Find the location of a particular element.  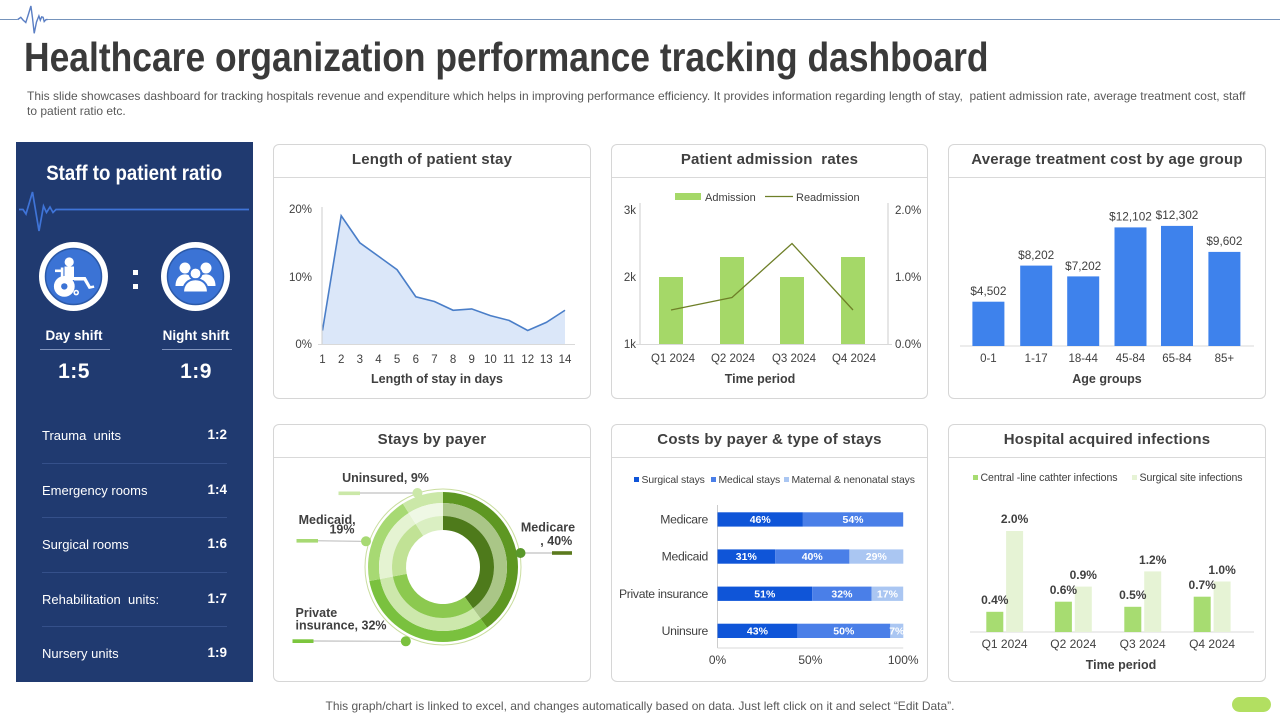

svg-text: 18-44 is located at coordinates (1083, 359).